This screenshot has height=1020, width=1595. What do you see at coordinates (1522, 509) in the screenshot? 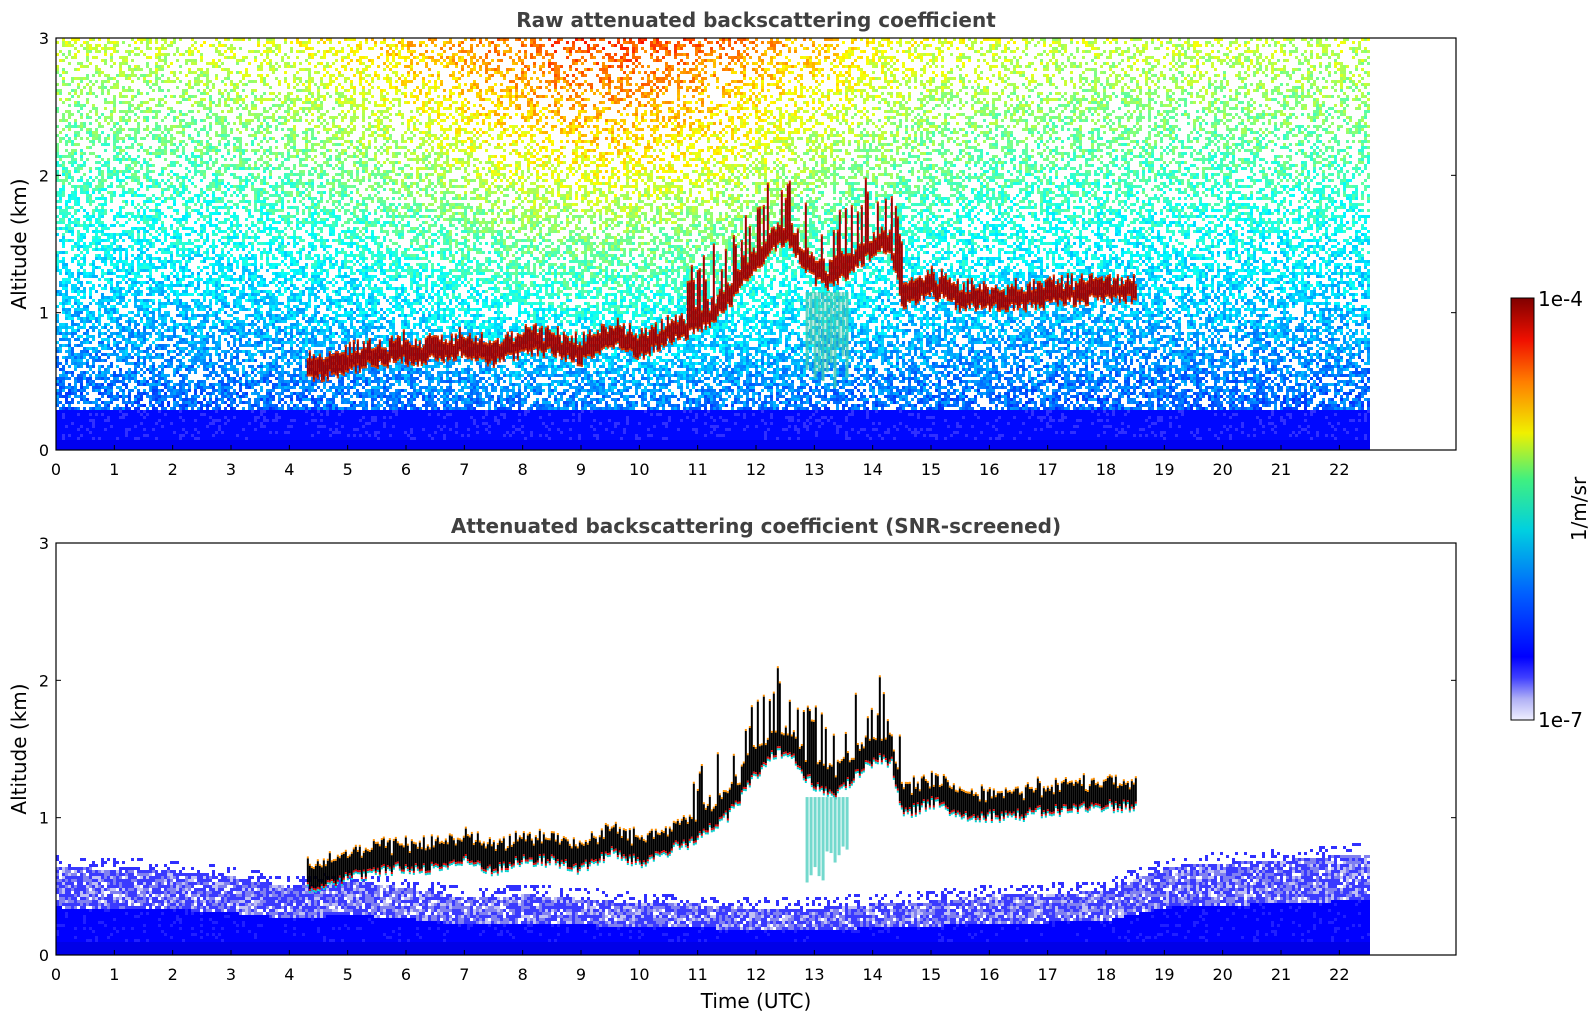
I see `colorbar-gradient` at bounding box center [1522, 509].